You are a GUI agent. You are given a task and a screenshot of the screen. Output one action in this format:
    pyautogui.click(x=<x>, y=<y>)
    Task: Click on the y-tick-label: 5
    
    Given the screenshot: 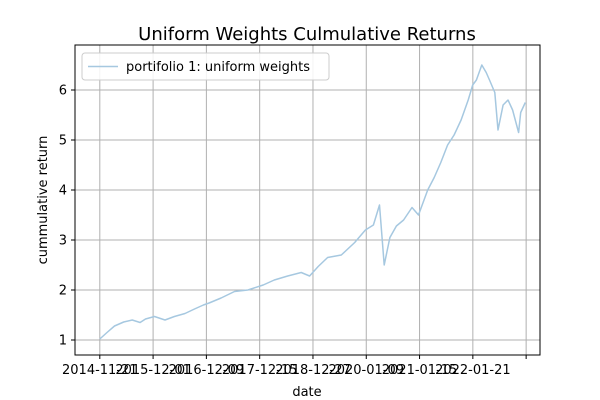 What is the action you would take?
    pyautogui.click(x=63, y=141)
    